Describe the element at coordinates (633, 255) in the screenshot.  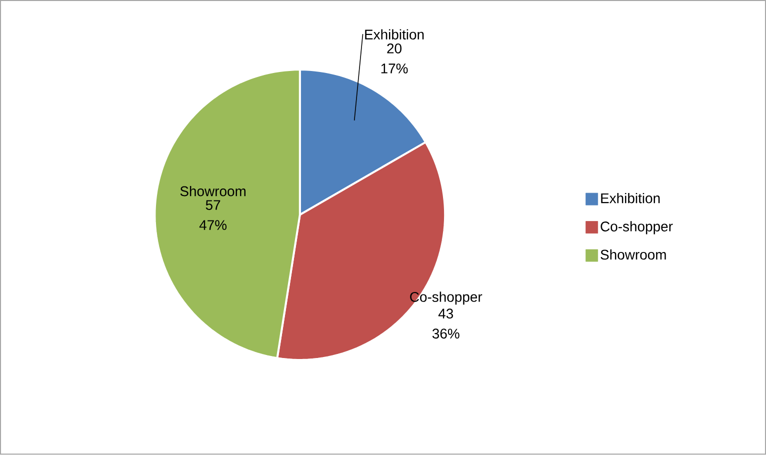
I see `legend-label: Showroom` at that location.